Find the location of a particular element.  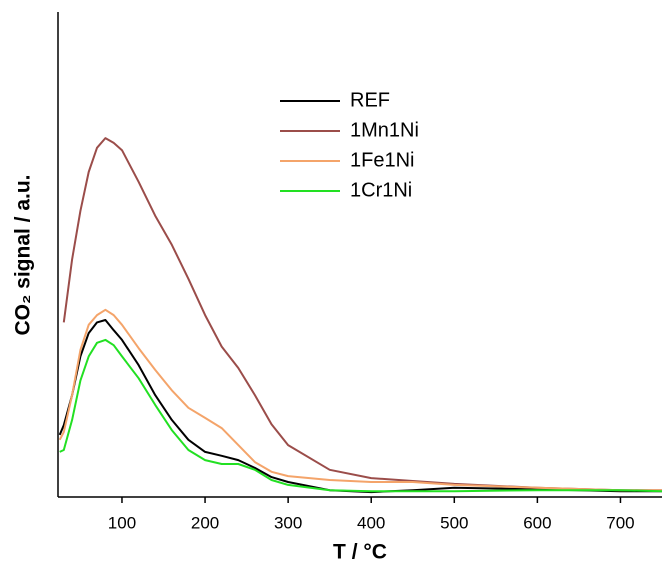

x-tick-label: 200 is located at coordinates (205, 522).